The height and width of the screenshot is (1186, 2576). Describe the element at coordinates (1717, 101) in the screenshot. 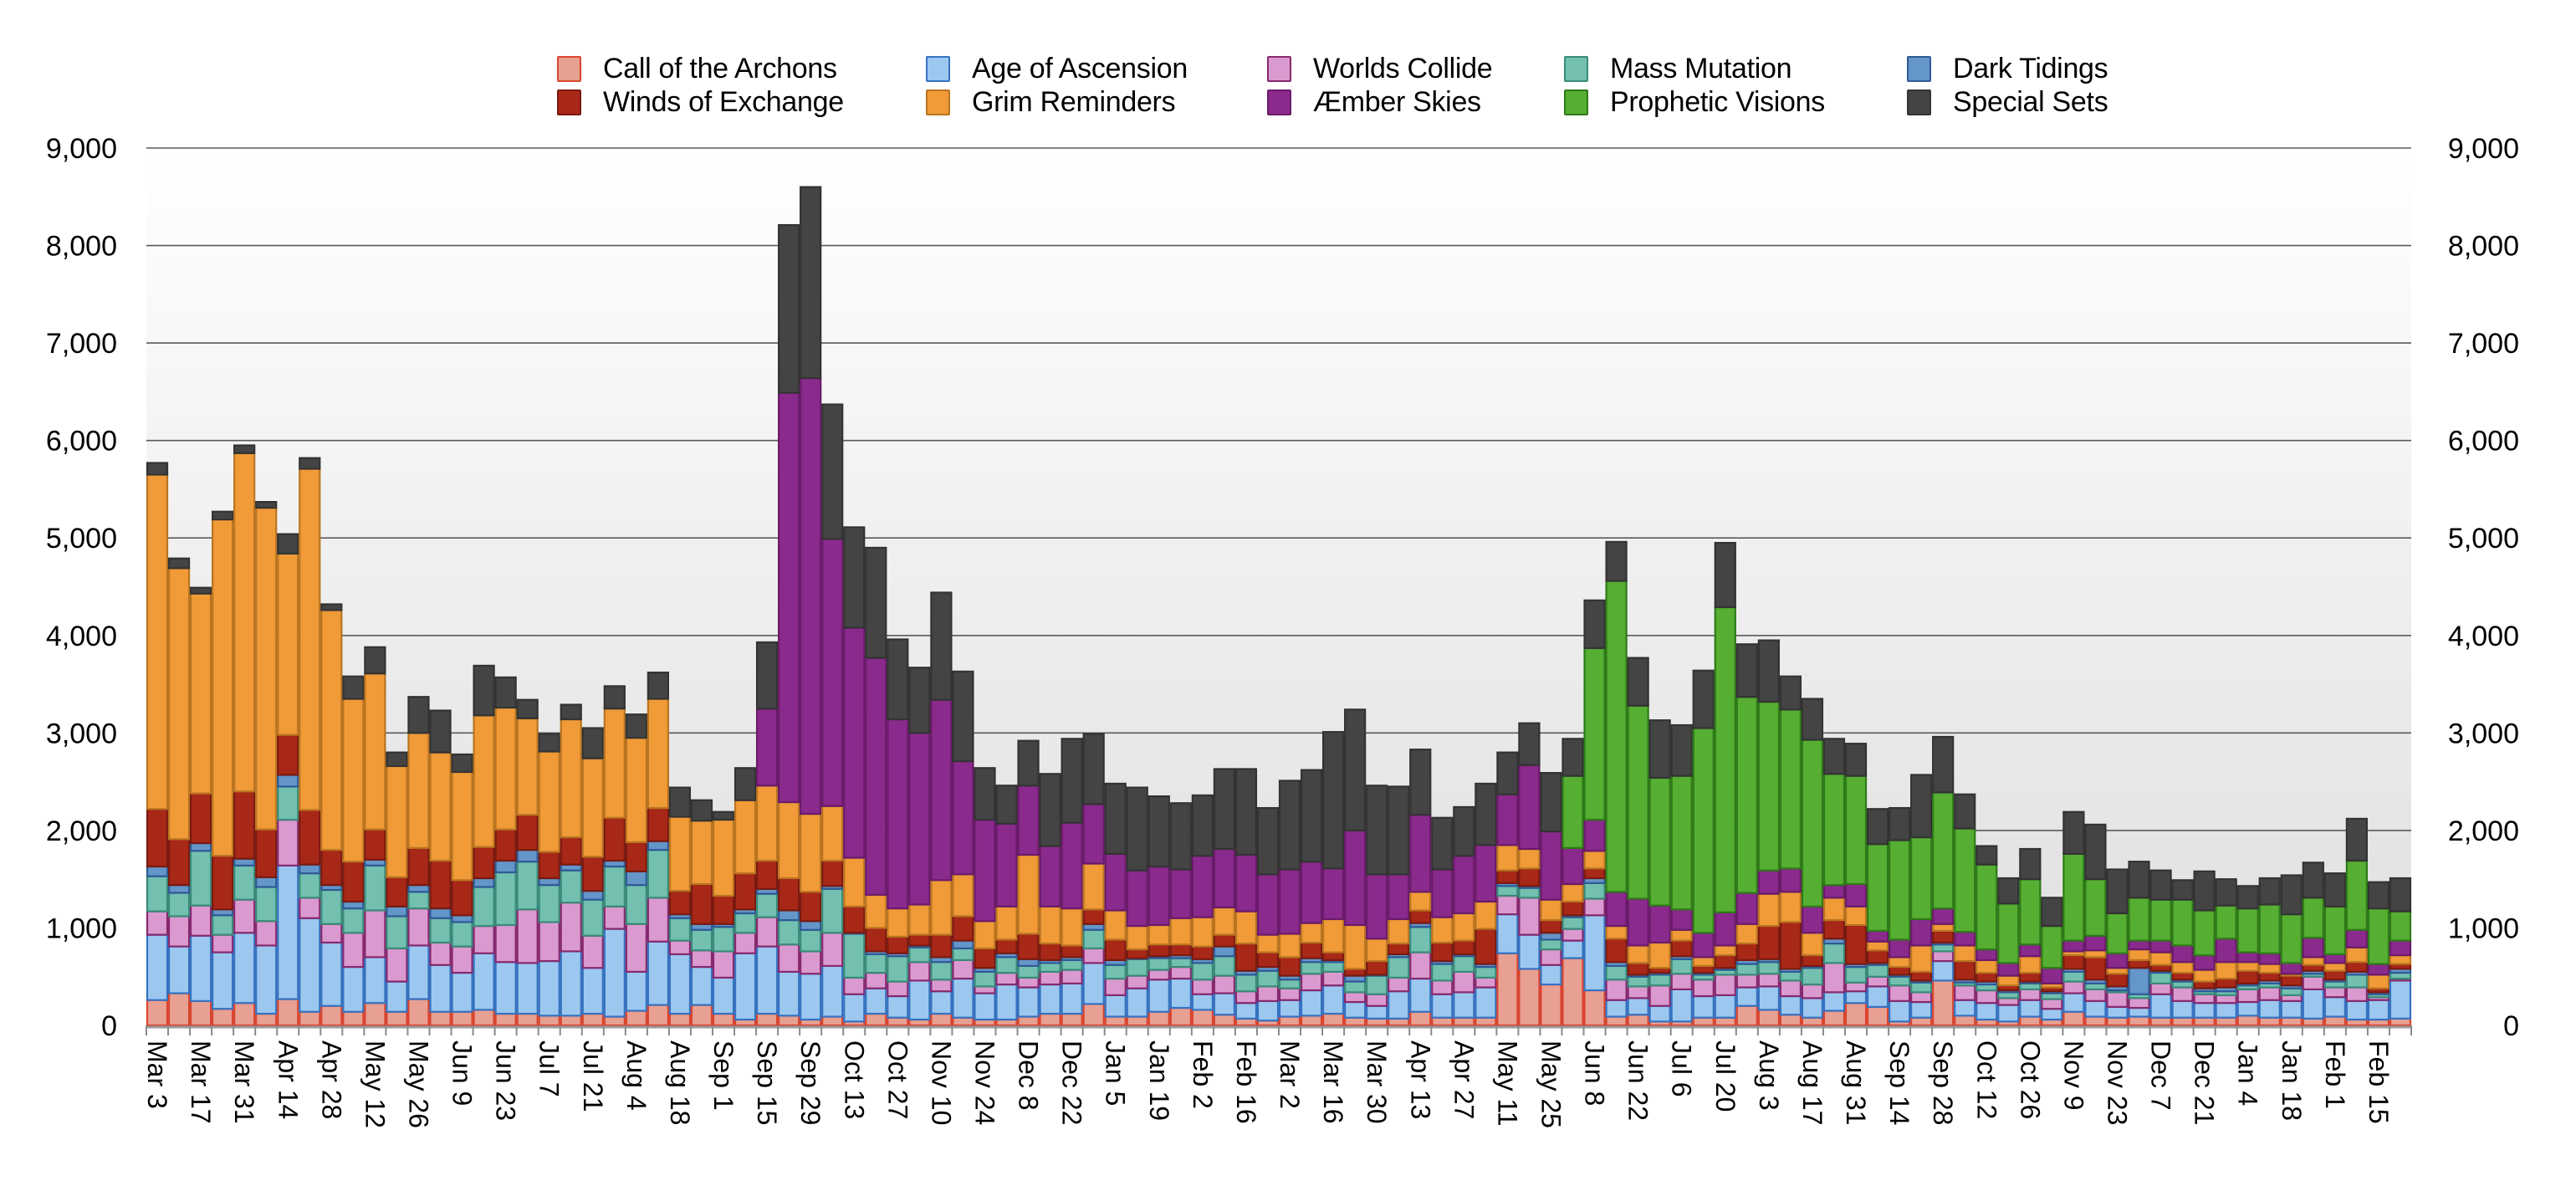

I see `legend-label: Prophetic Visions` at that location.